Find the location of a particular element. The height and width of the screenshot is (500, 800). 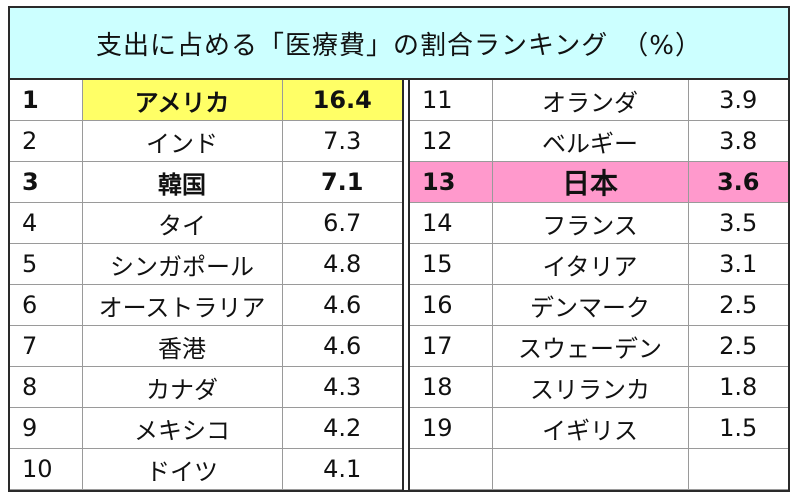

table-row: 9 メキシコ 4.2 is located at coordinates (206, 428).